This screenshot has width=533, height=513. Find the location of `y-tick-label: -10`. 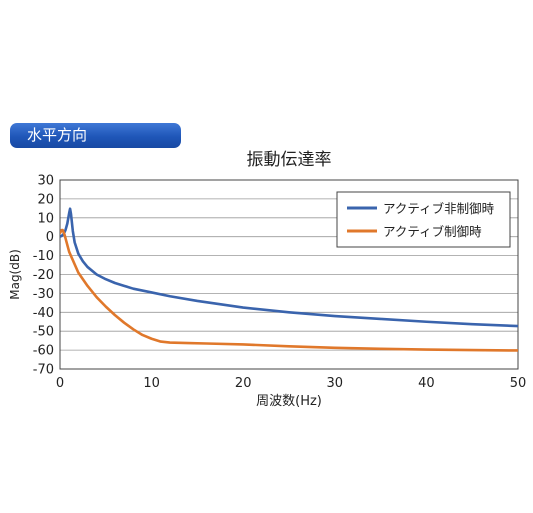

y-tick-label: -10 is located at coordinates (43, 256).